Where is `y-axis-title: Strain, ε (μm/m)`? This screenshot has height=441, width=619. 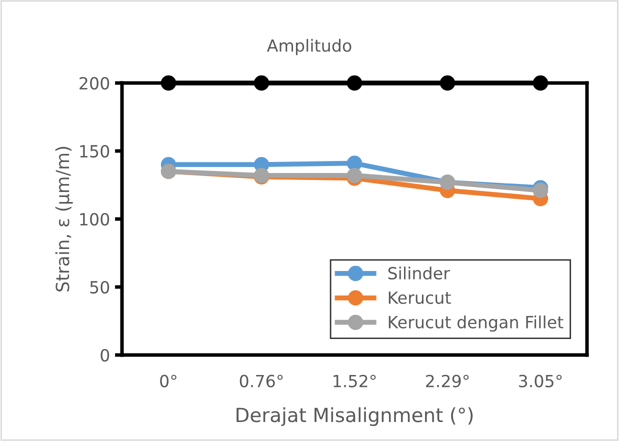 y-axis-title: Strain, ε (μm/m) is located at coordinates (64, 219).